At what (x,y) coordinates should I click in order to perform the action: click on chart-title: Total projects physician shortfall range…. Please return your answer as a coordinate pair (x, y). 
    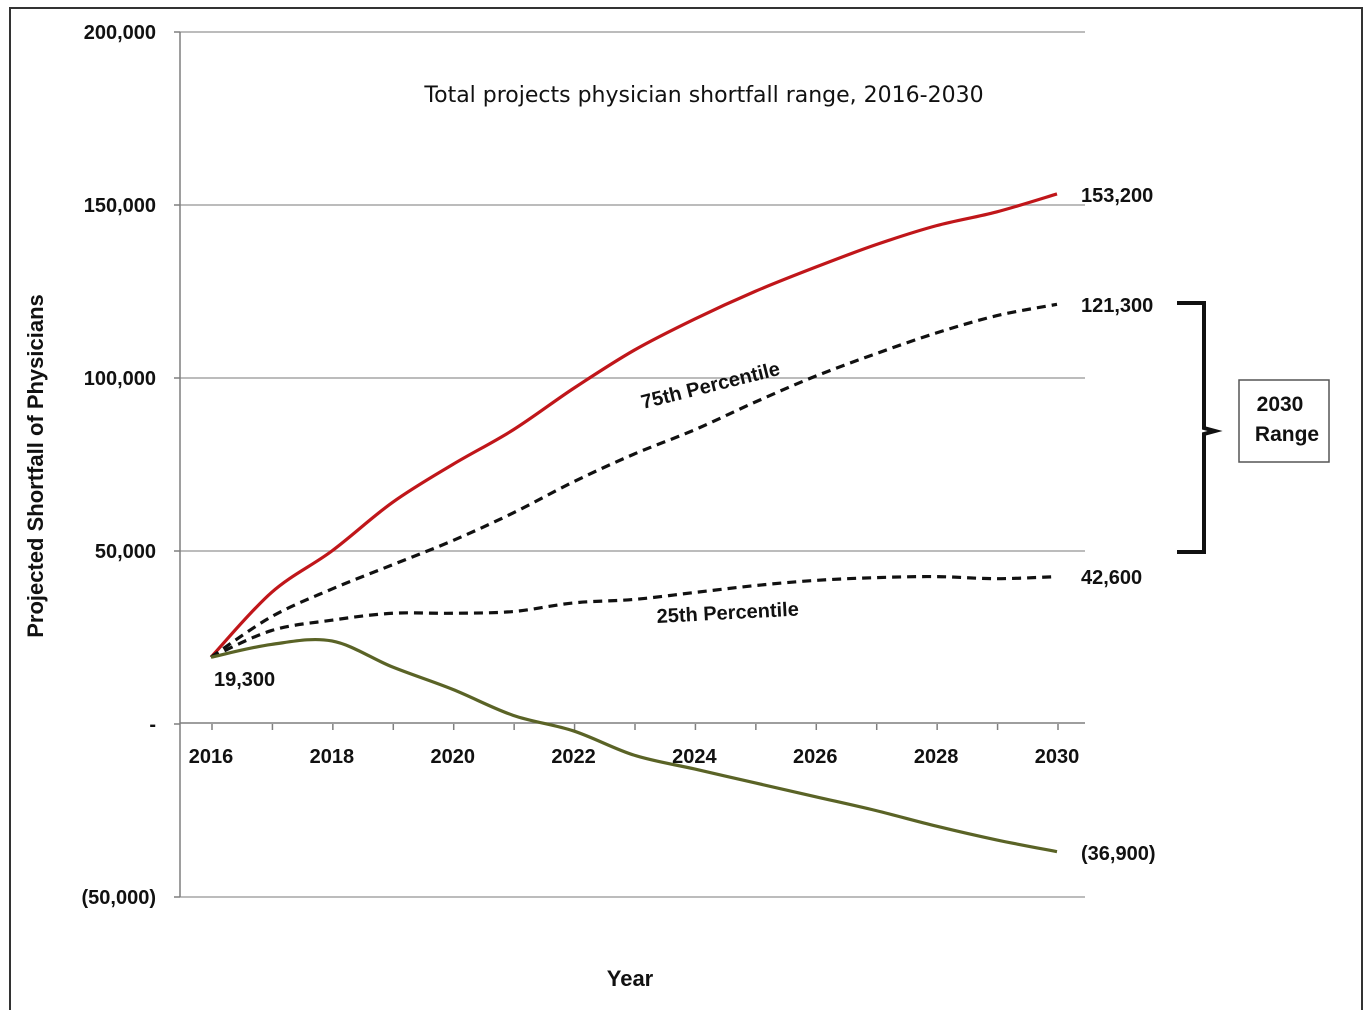
    Looking at the image, I should click on (703, 95).